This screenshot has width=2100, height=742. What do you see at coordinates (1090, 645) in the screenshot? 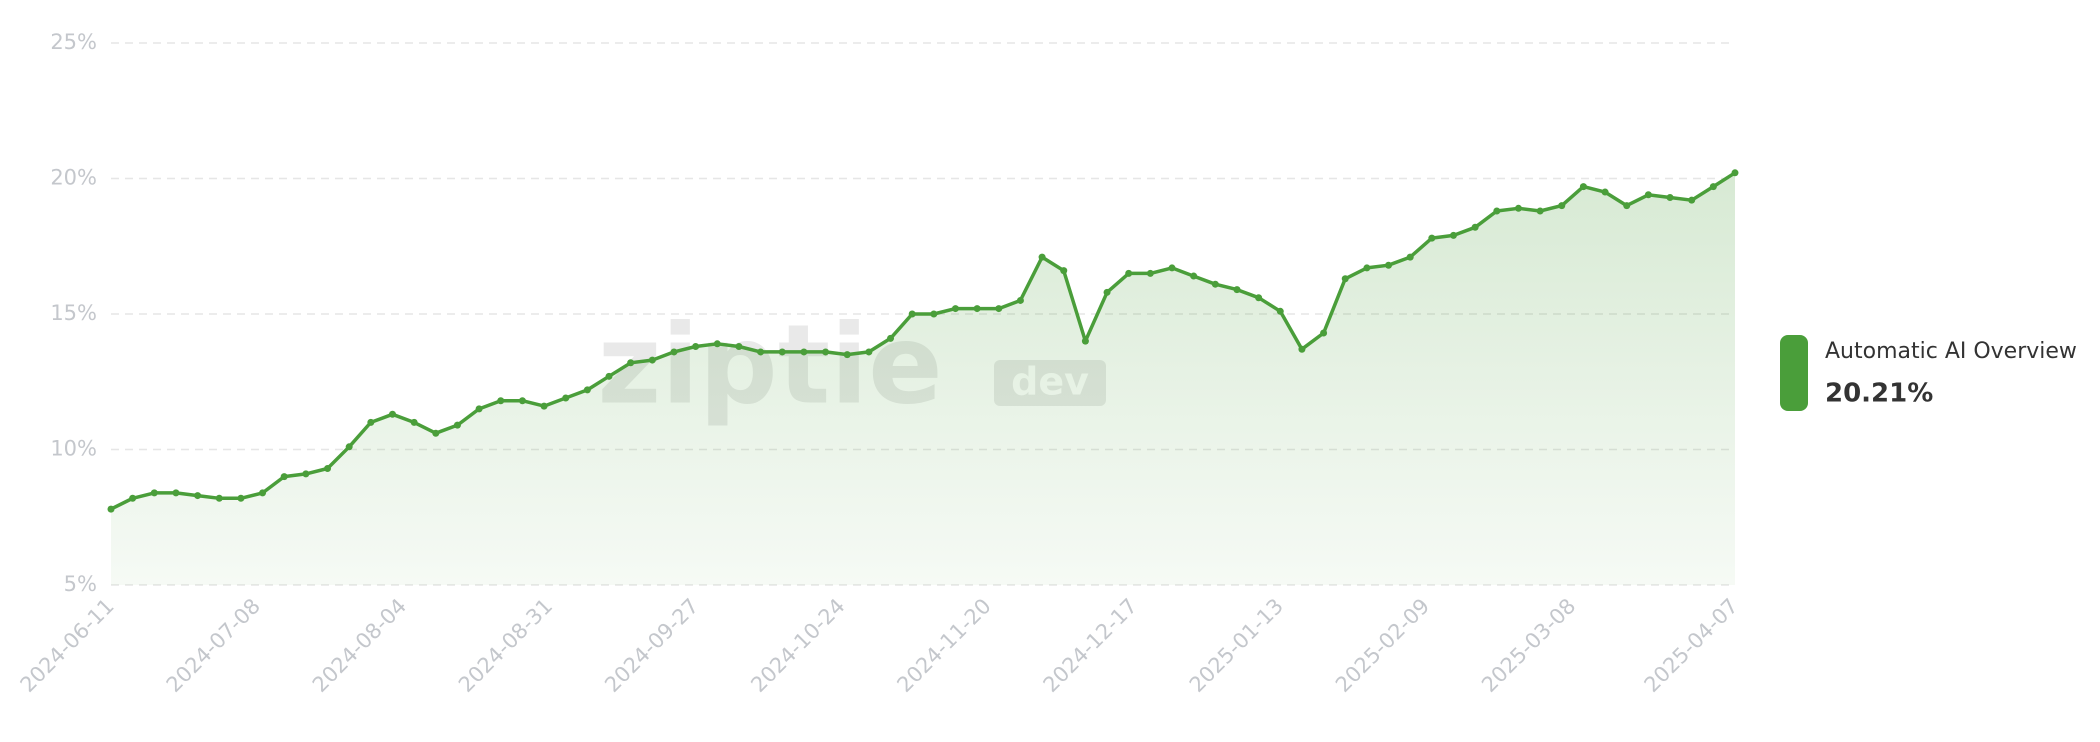
I see `x-tick-label: 2024-12-17` at bounding box center [1090, 645].